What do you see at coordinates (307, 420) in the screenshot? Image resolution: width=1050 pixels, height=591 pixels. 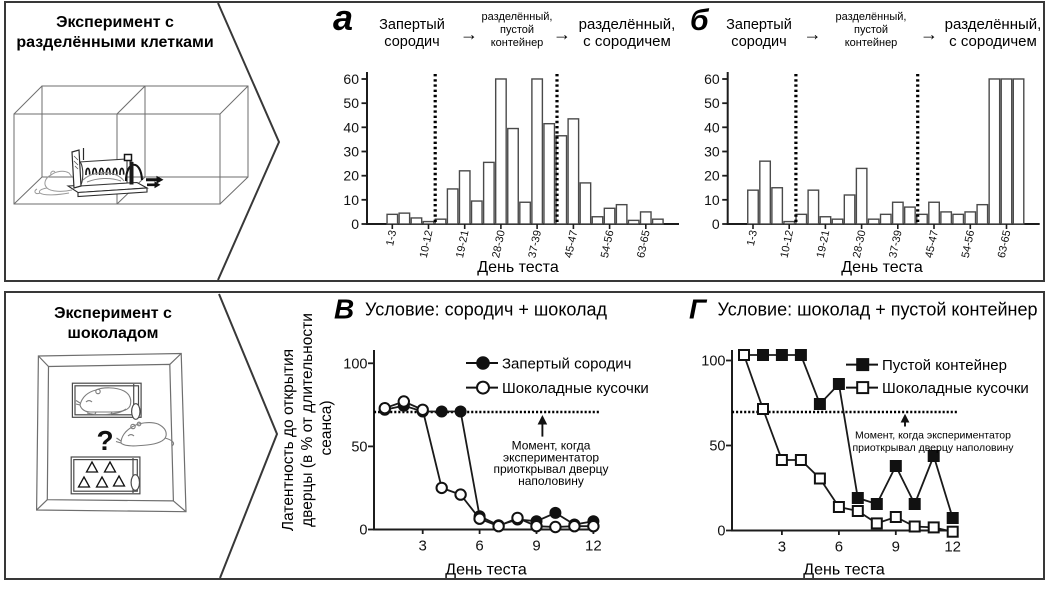 I see `svg-text: дверцы (в % от длительности` at bounding box center [307, 420].